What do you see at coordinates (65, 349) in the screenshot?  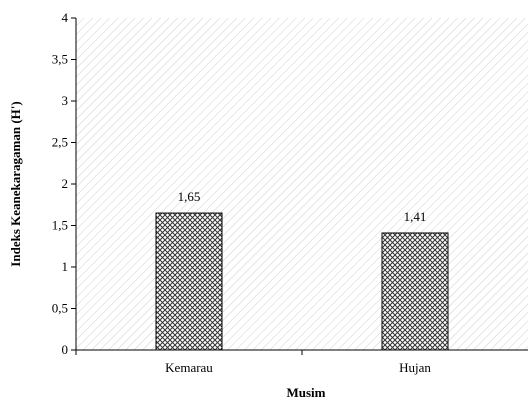 I see `y-tick-label: 0` at bounding box center [65, 349].